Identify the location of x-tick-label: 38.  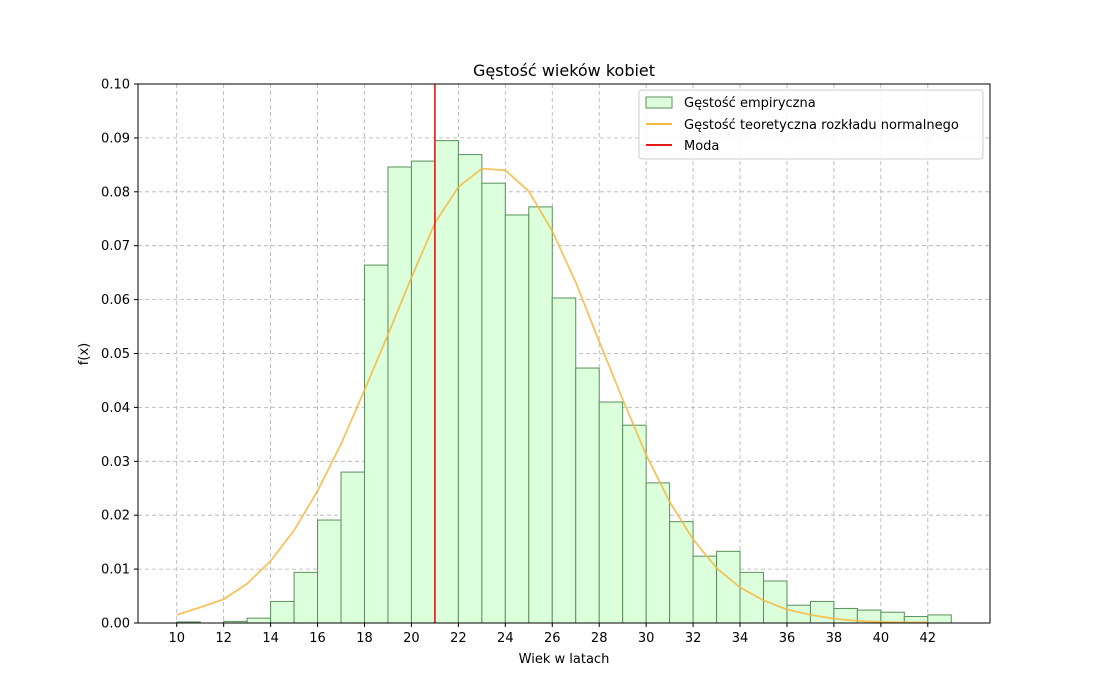
(834, 638).